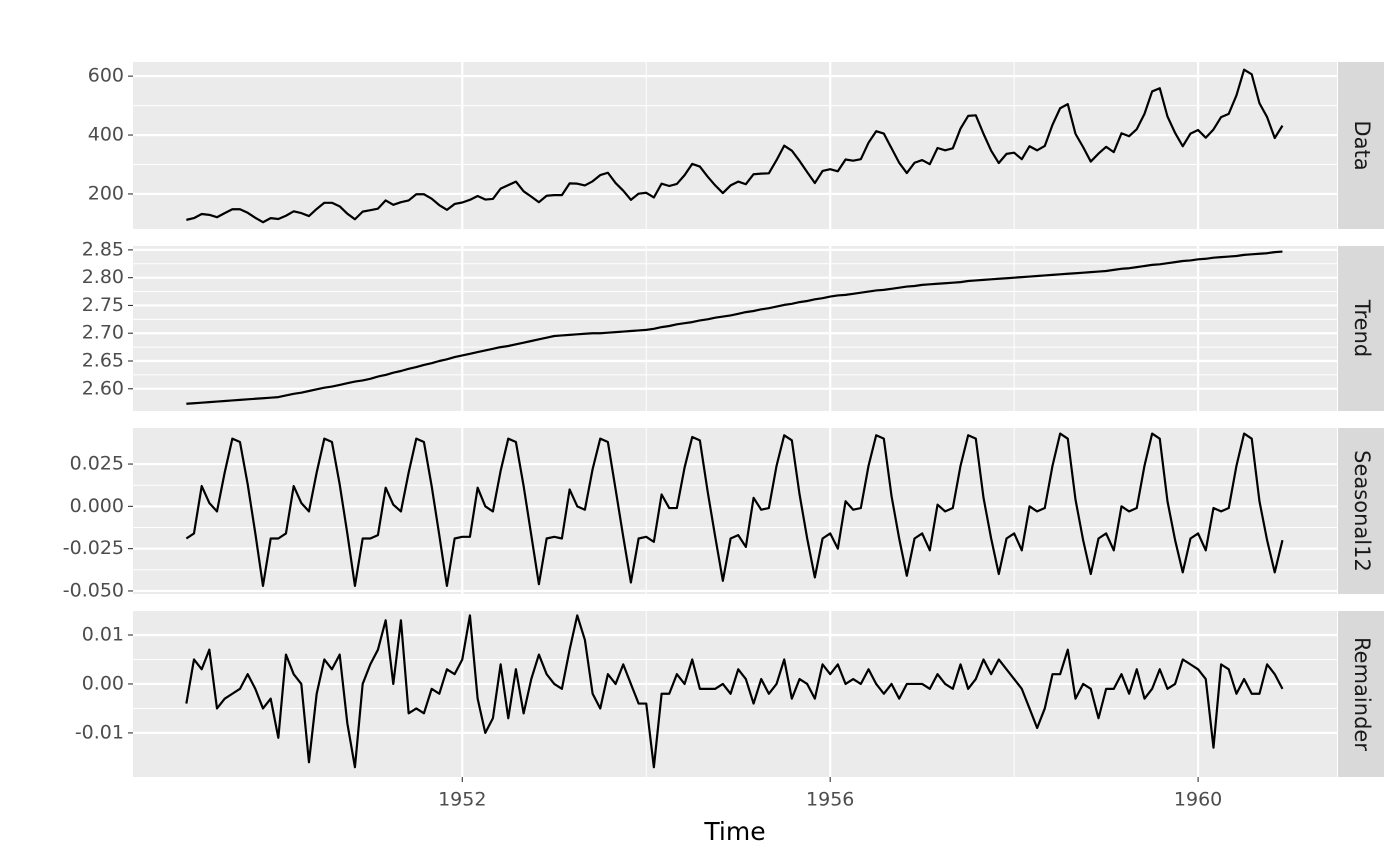  What do you see at coordinates (103, 333) in the screenshot?
I see `y-tick-label: 2.70` at bounding box center [103, 333].